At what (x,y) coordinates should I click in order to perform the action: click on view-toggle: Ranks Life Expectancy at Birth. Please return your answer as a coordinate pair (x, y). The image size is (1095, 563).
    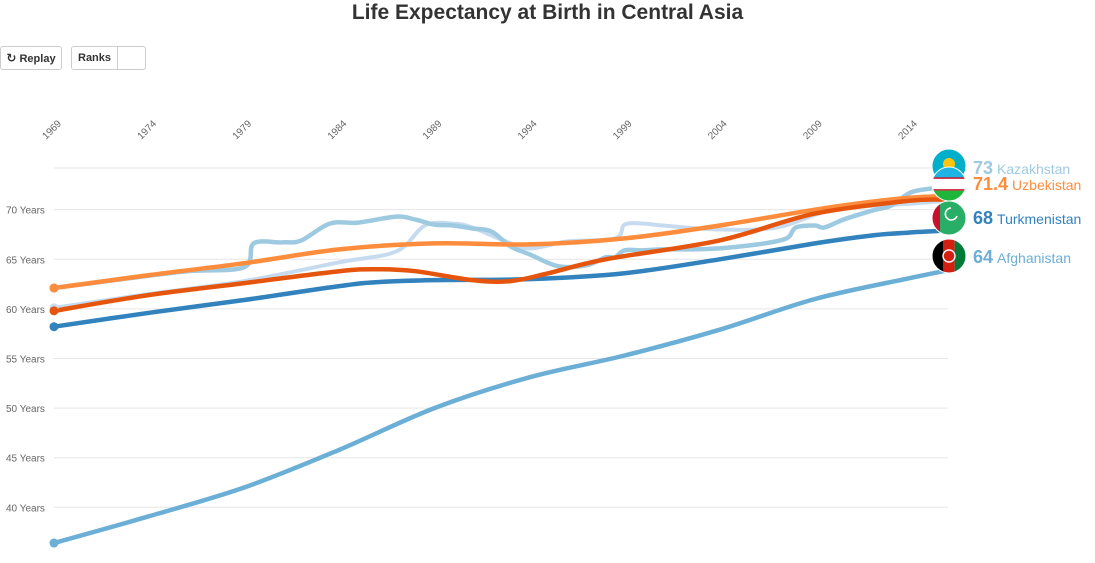
    Looking at the image, I should click on (109, 58).